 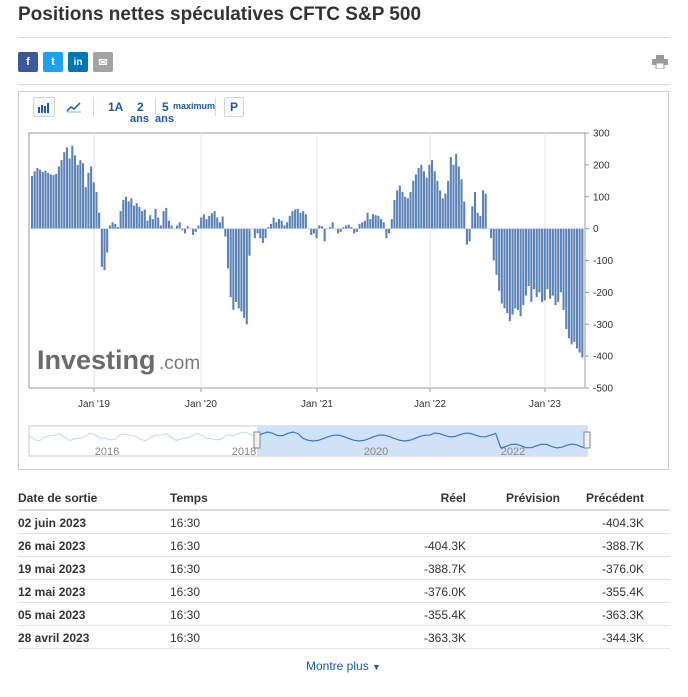 I want to click on show-more-label: Montre plus, so click(x=337, y=666).